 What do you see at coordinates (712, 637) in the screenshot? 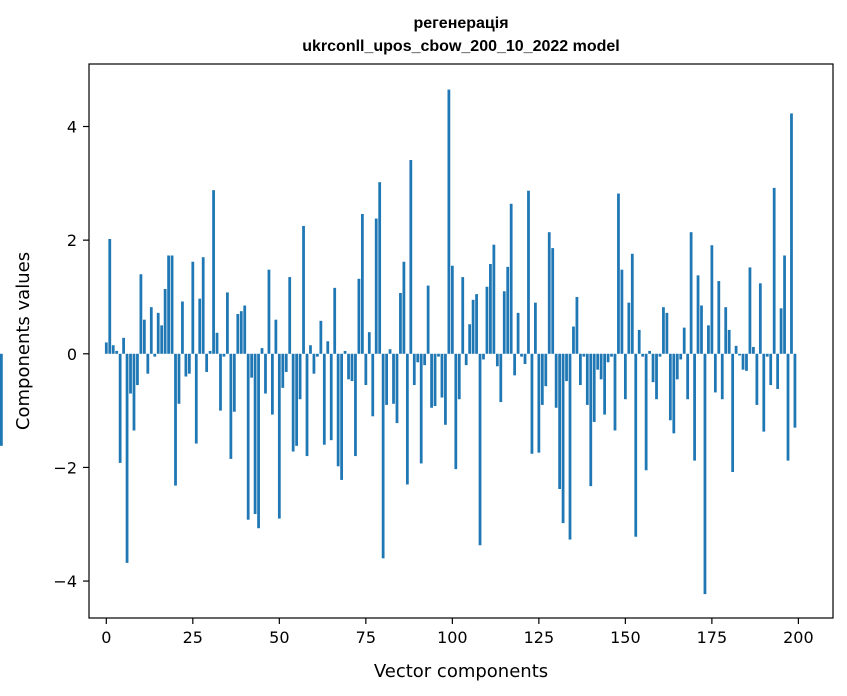
I see `x-tick-label: 175` at bounding box center [712, 637].